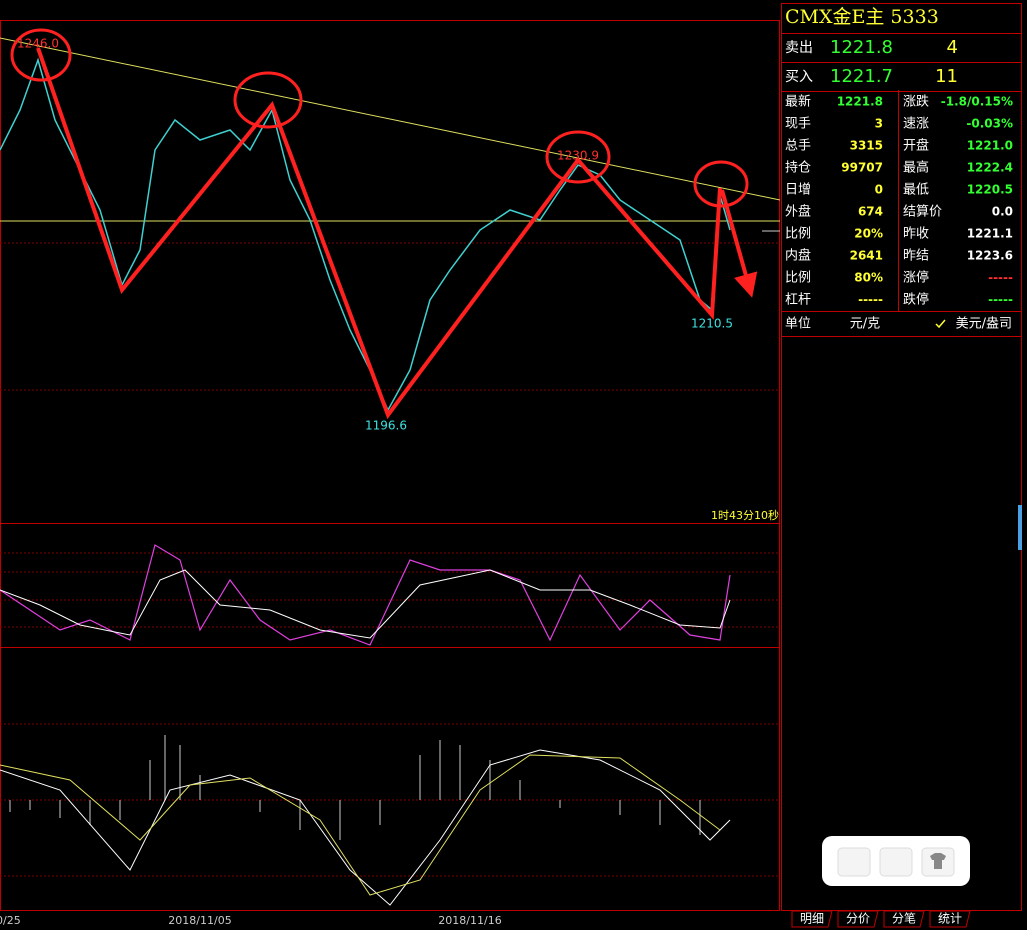 The height and width of the screenshot is (930, 1027). I want to click on price-annotation: 1230.9, so click(578, 156).